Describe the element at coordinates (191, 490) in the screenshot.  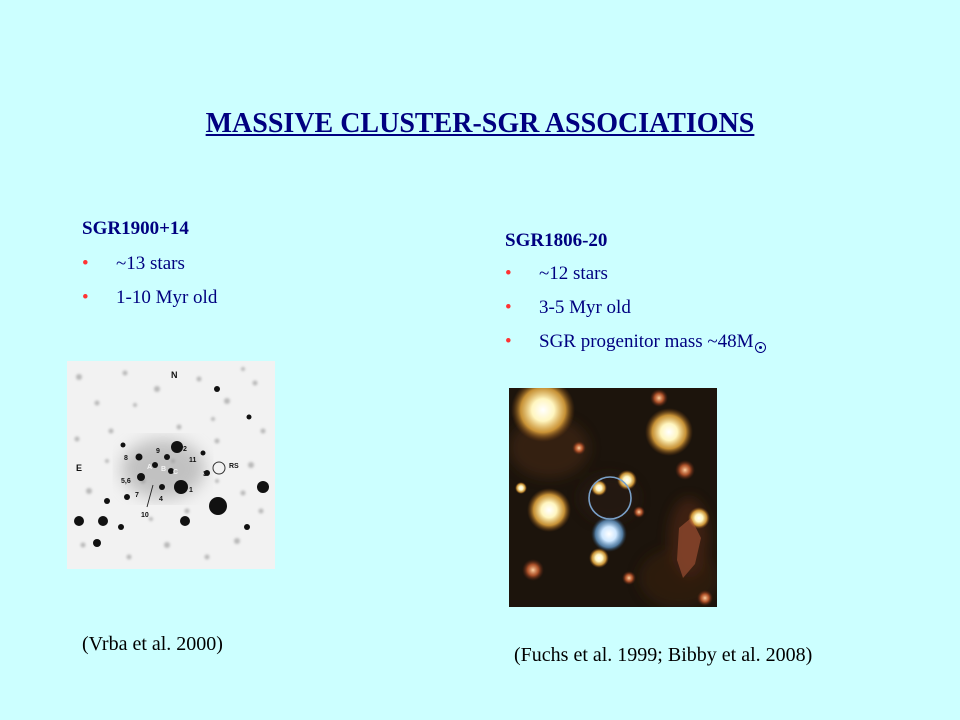
I see `star-label-1: 1` at that location.